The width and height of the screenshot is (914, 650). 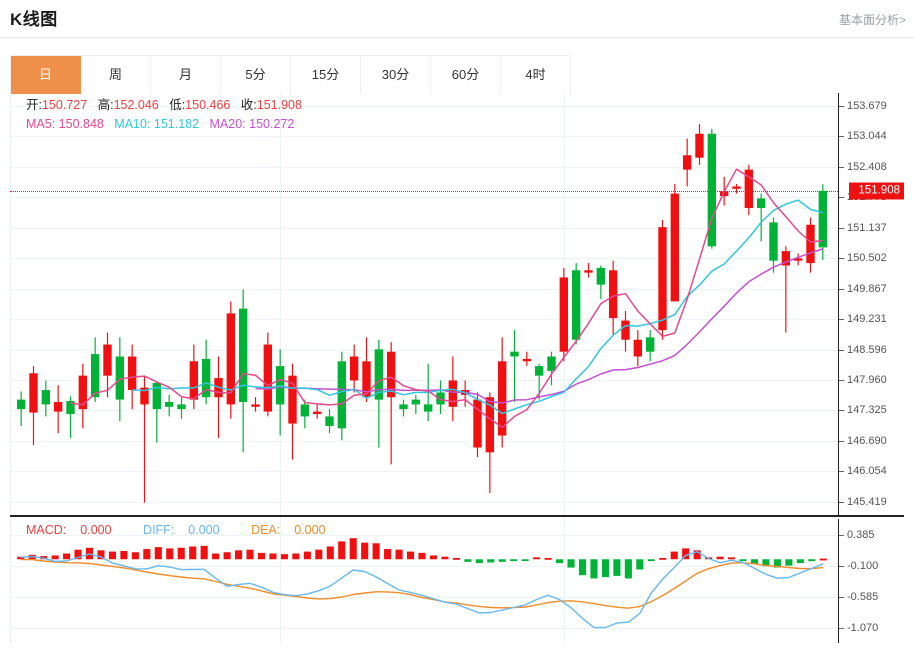 What do you see at coordinates (424, 191) in the screenshot?
I see `last-price-line` at bounding box center [424, 191].